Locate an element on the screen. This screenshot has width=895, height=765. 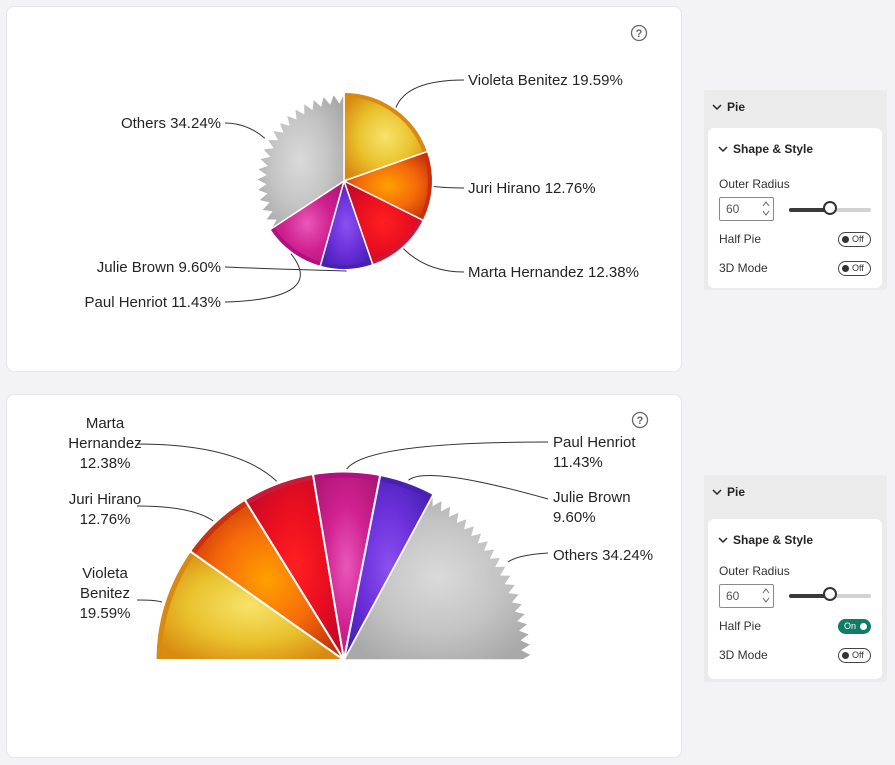
half-pie-toggle: Off is located at coordinates (854, 239).